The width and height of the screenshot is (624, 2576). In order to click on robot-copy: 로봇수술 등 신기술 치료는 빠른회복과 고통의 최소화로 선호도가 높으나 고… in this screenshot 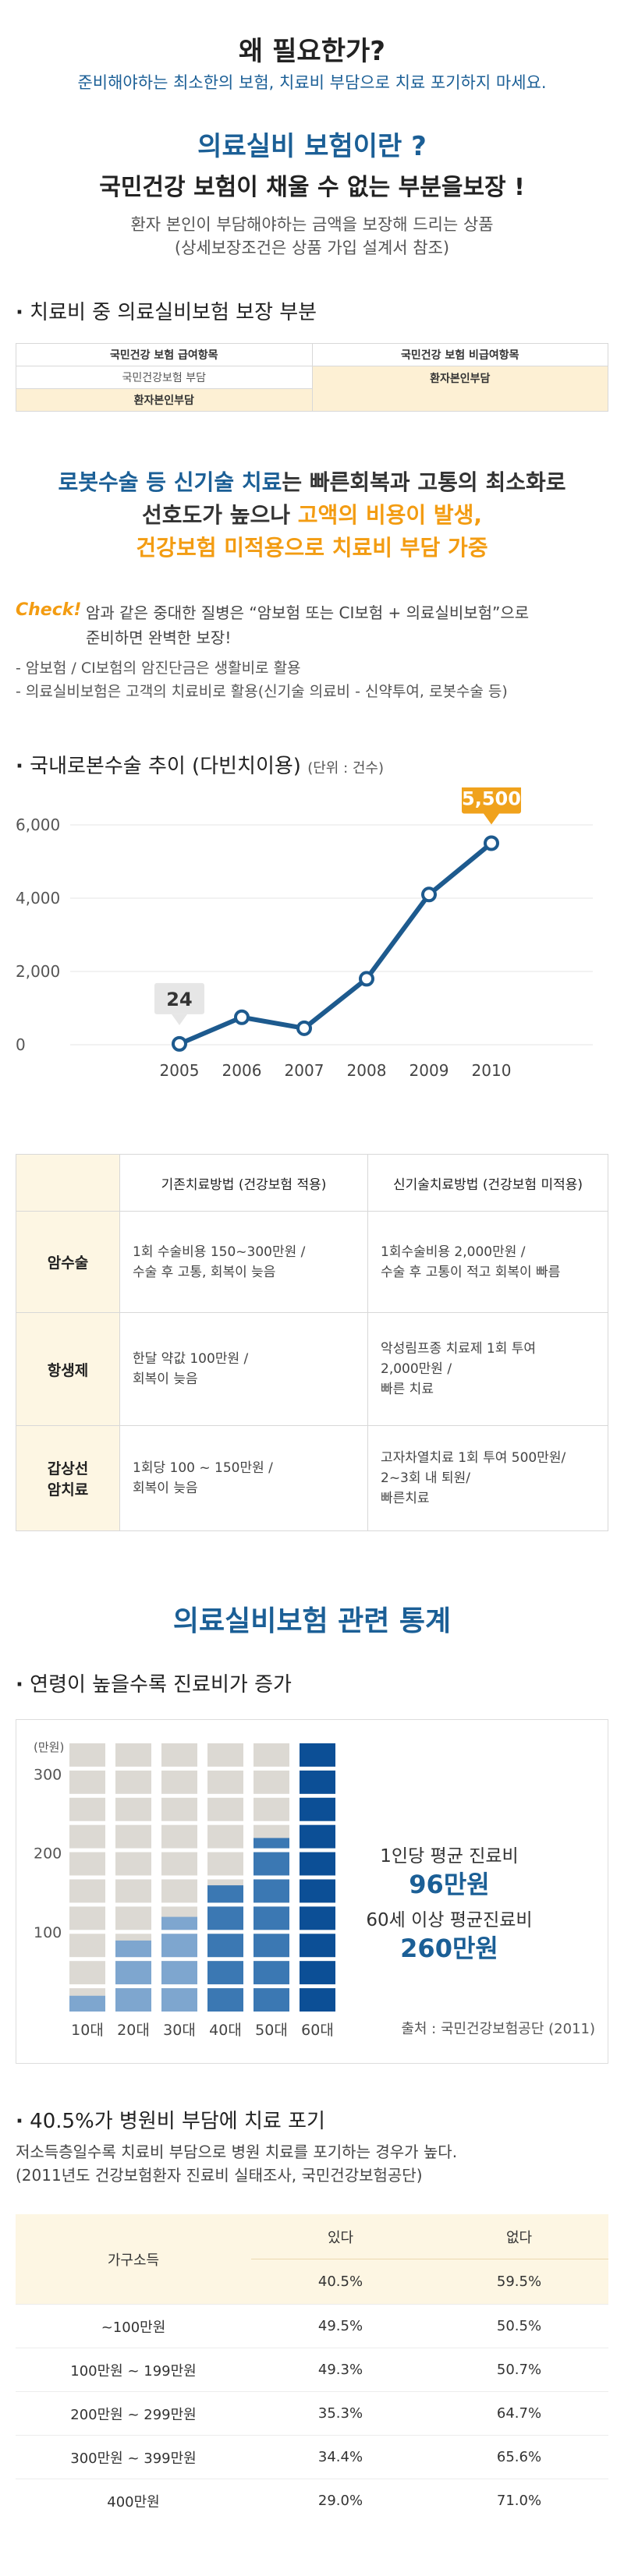, I will do `click(312, 515)`.